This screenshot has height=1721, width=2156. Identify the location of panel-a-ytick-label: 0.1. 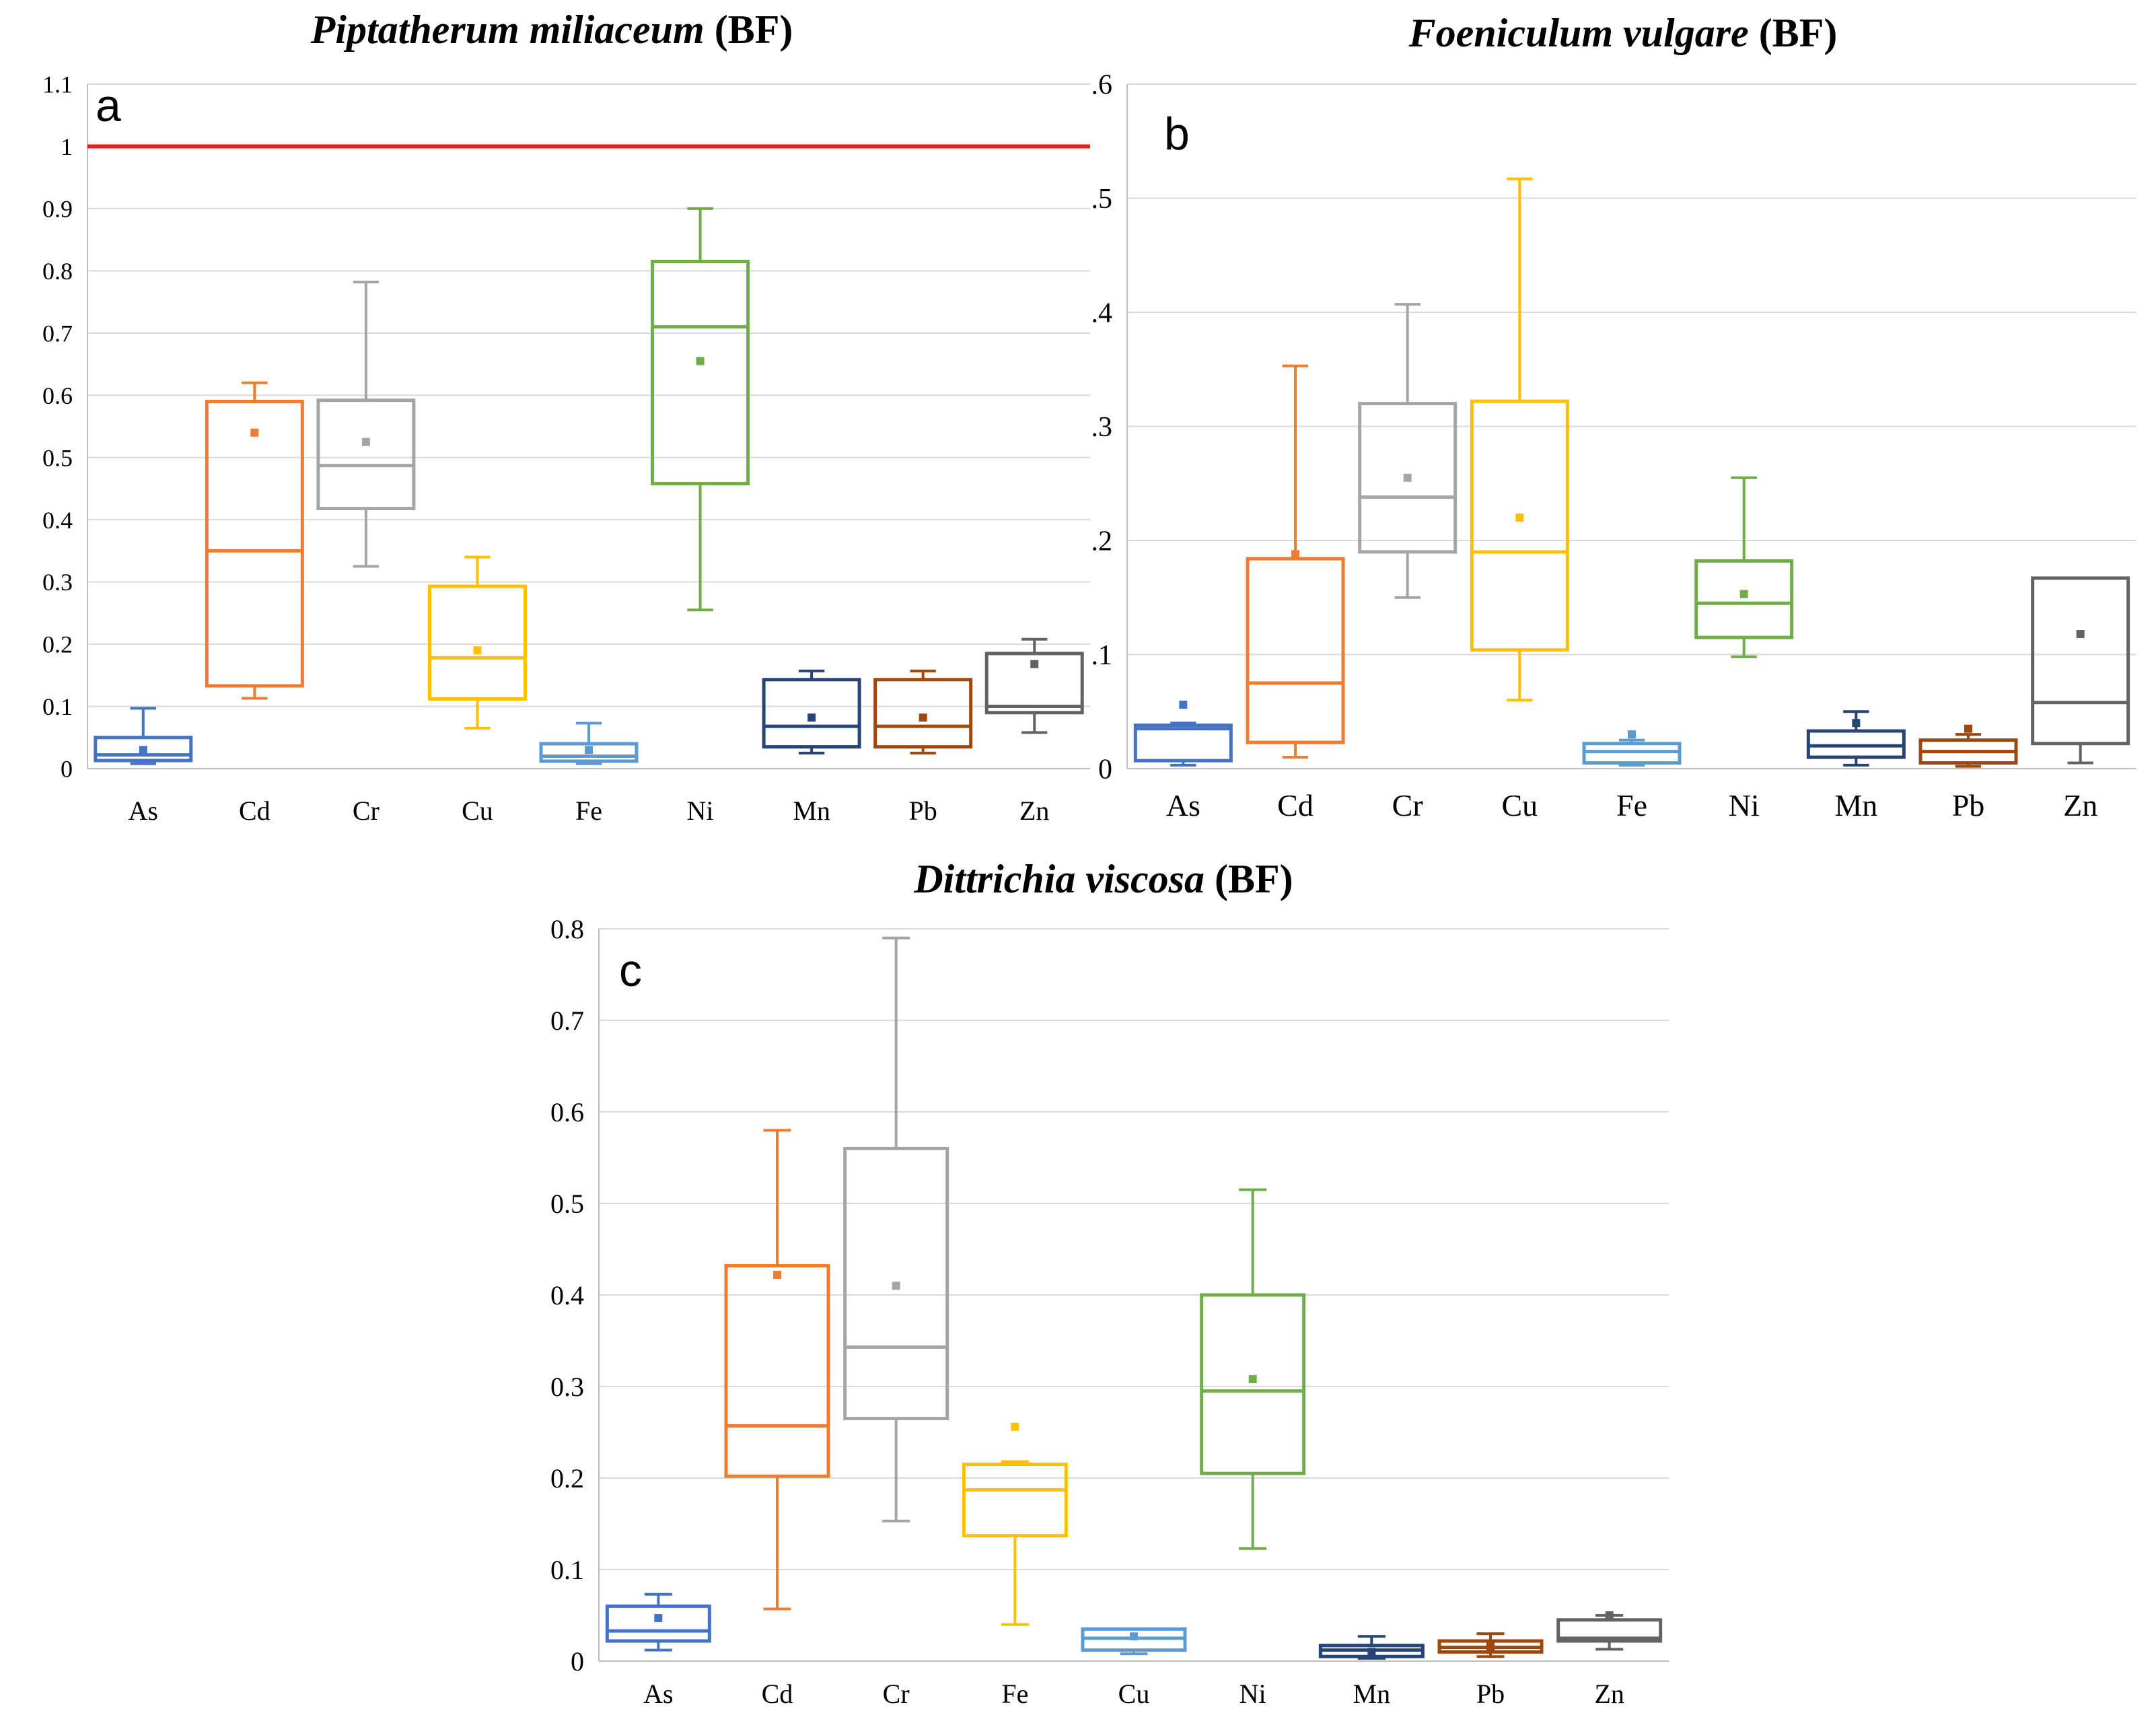
(57, 706).